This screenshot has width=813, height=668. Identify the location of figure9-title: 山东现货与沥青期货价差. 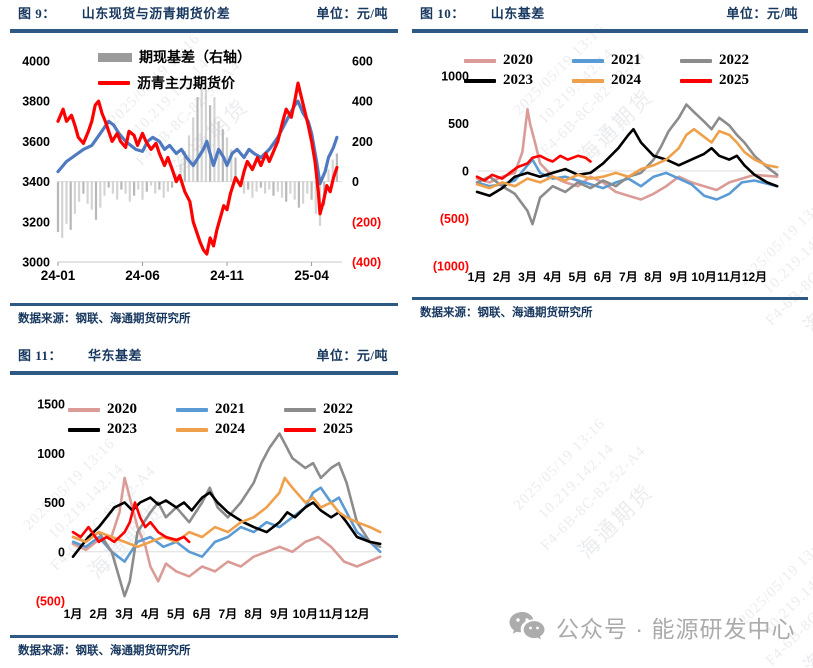
(156, 13).